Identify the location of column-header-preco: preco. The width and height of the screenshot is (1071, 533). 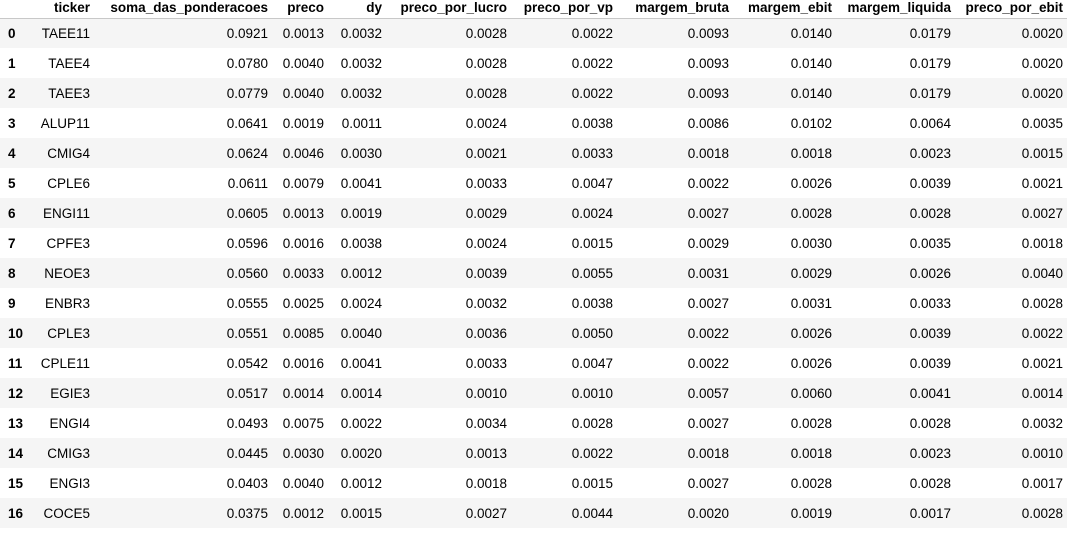
(300, 9).